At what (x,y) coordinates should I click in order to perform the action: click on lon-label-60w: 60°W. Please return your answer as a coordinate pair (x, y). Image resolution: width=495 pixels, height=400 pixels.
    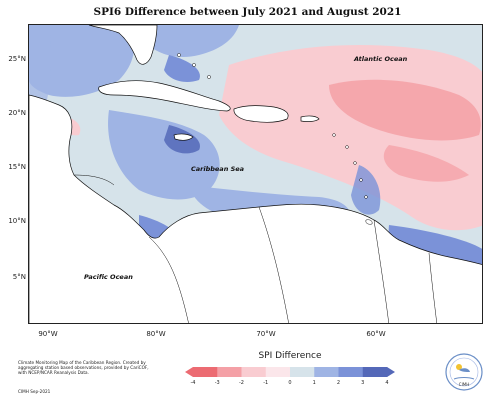
    Looking at the image, I should click on (376, 334).